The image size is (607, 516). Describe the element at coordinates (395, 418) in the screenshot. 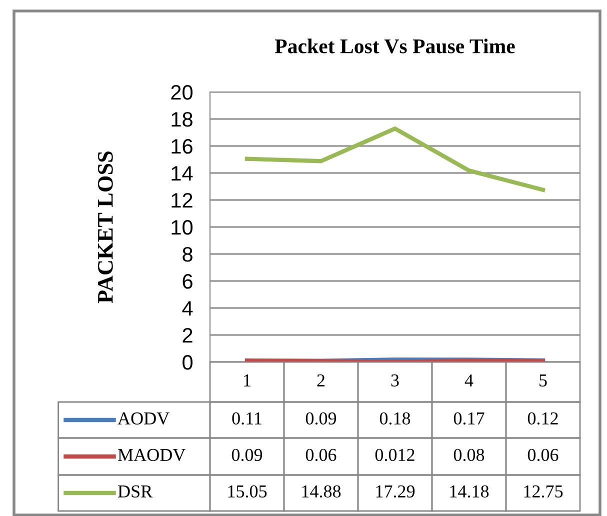

I see `data-label: 0.18` at that location.